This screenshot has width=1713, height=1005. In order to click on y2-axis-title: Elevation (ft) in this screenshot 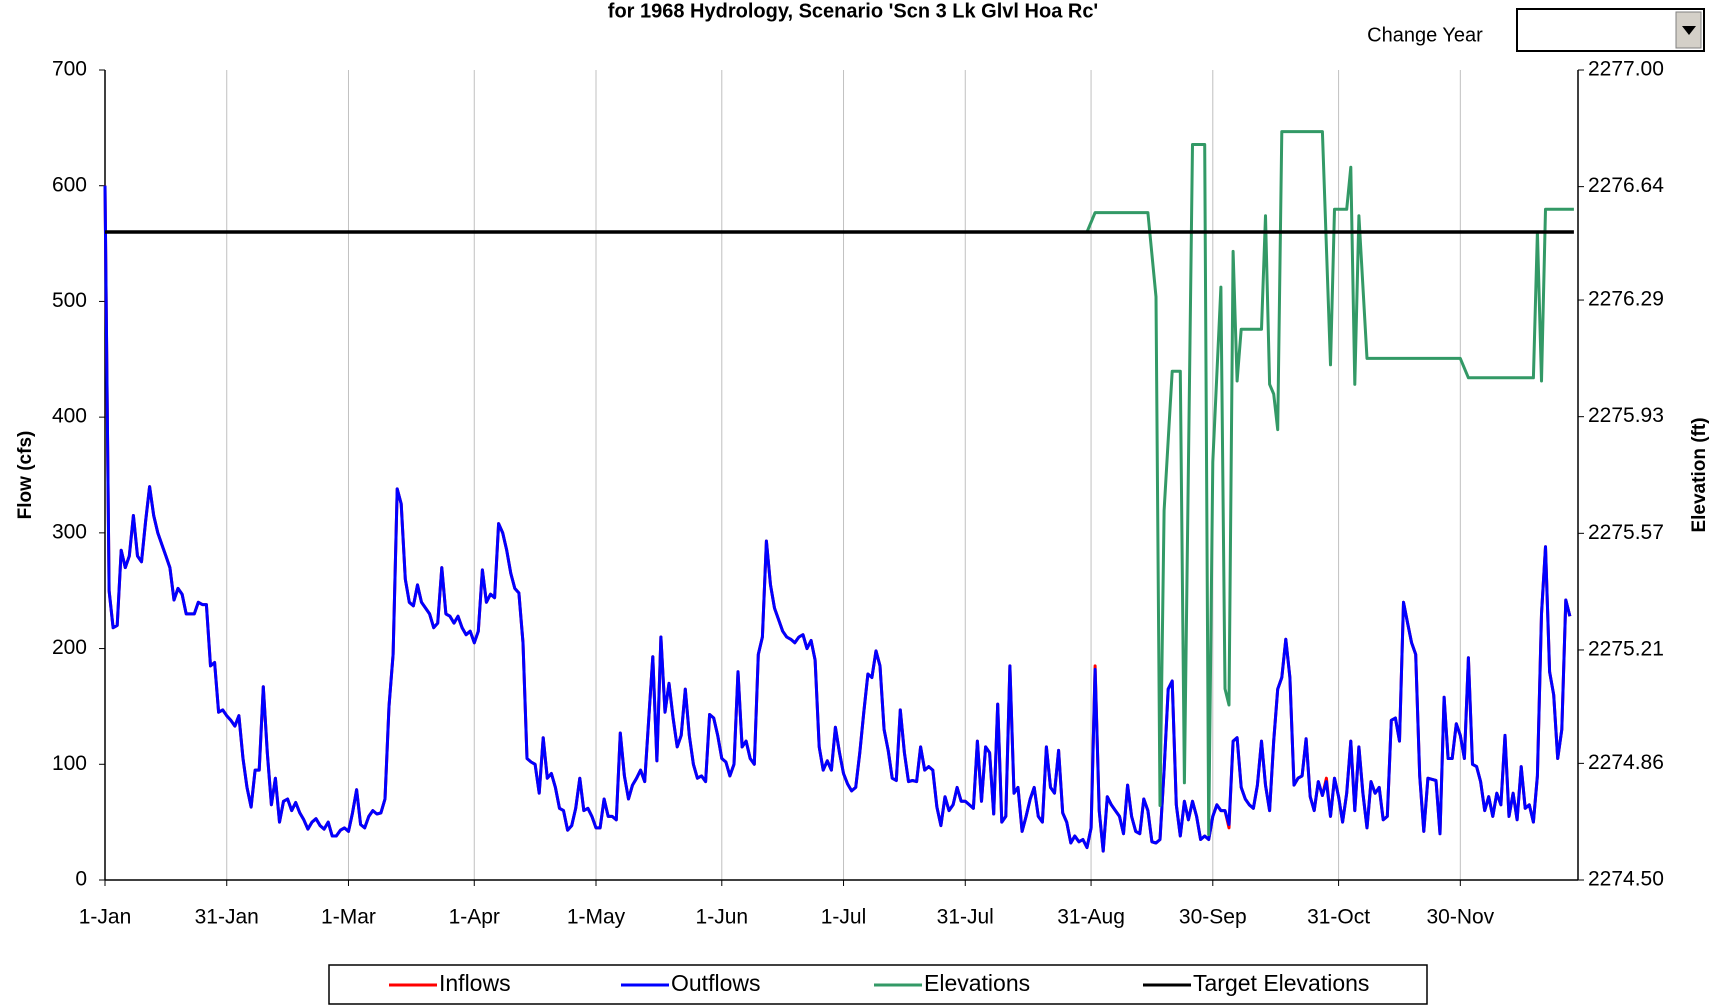, I will do `click(1699, 474)`.